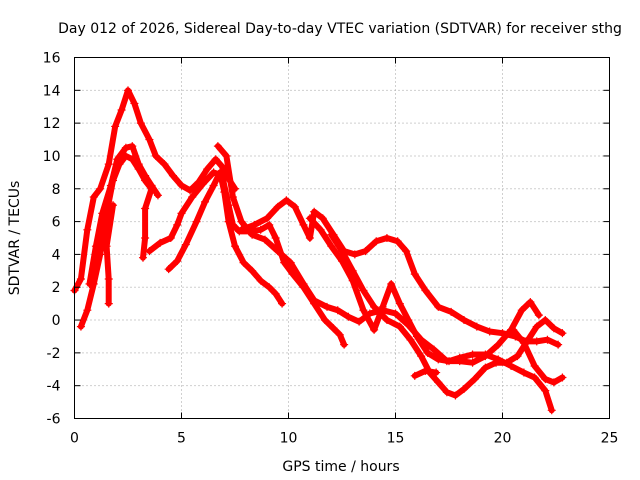 The width and height of the screenshot is (640, 480). Describe the element at coordinates (52, 124) in the screenshot. I see `y-tick-label: 12` at that location.